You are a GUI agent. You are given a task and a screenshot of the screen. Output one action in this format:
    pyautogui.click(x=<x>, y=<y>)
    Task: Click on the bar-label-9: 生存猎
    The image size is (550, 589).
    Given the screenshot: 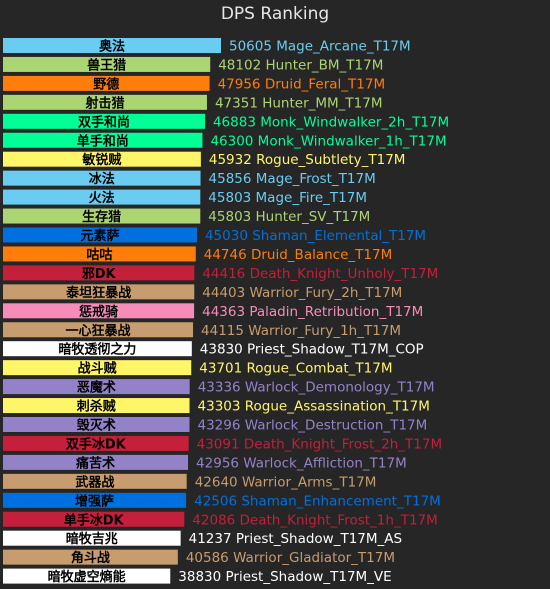 What is the action you would take?
    pyautogui.click(x=101, y=217)
    